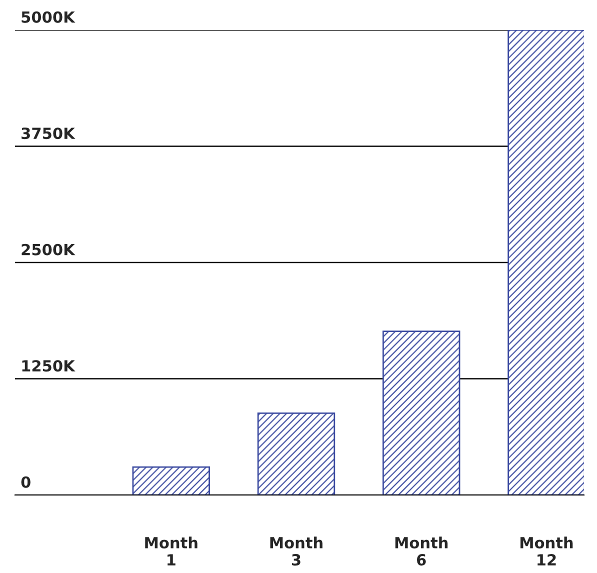 Image resolution: width=597 pixels, height=573 pixels. I want to click on y-tick-label: 0, so click(25, 482).